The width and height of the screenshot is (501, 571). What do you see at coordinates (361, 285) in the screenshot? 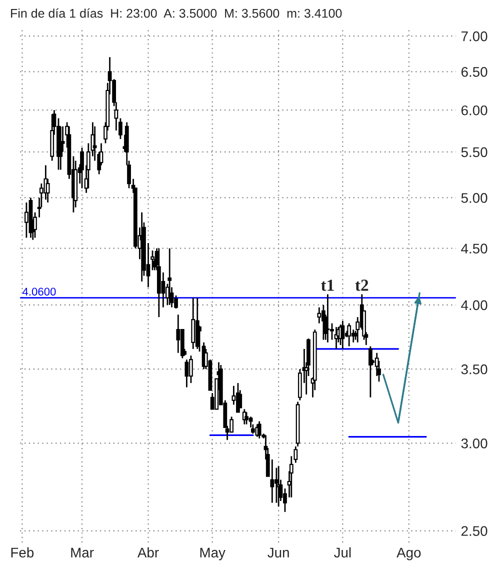
I see `annotation: t2` at bounding box center [361, 285].